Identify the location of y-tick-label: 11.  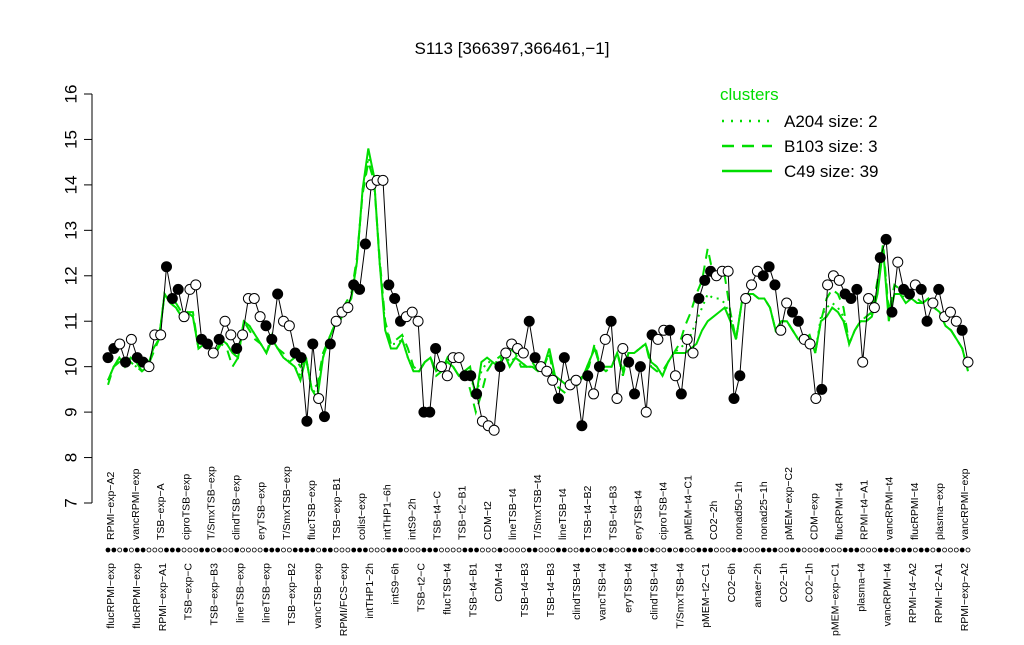
(70, 321).